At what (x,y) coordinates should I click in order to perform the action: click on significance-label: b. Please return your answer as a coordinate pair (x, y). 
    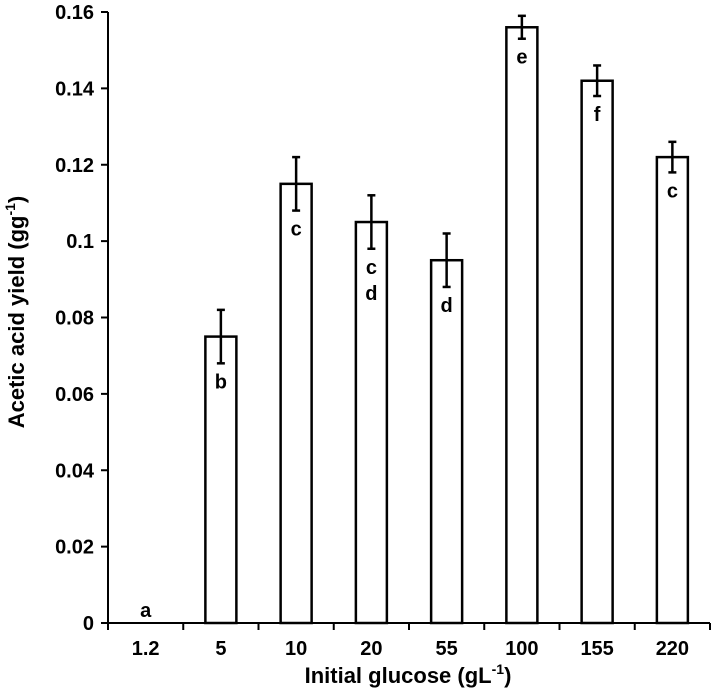
    Looking at the image, I should click on (221, 382).